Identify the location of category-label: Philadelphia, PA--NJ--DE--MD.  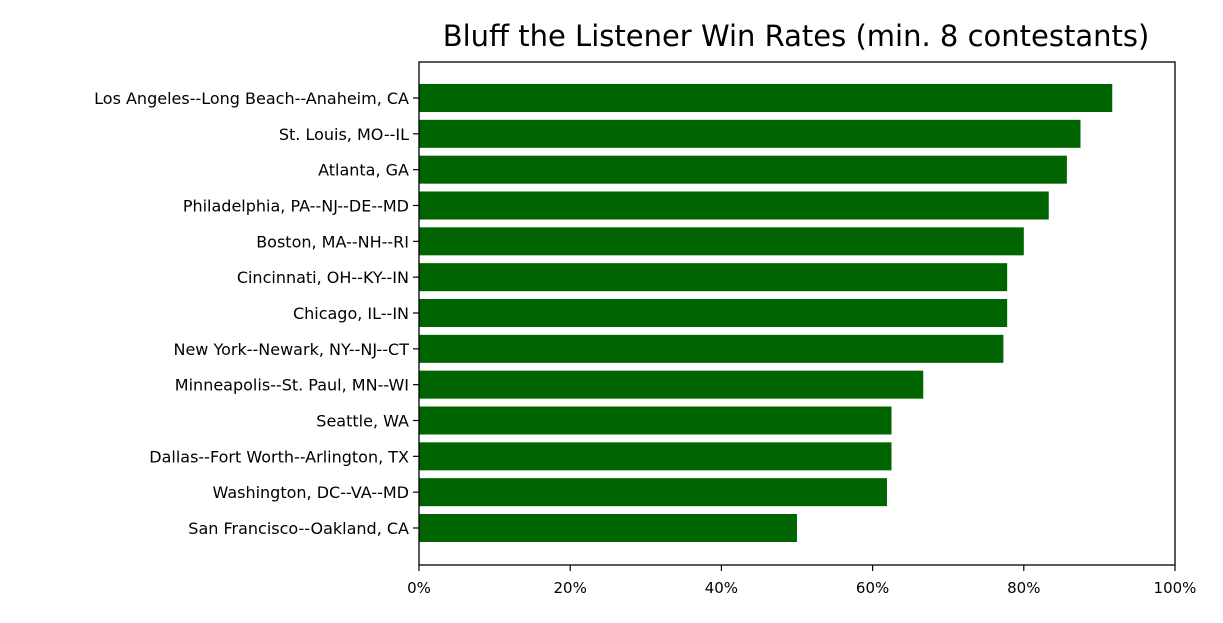
(296, 206).